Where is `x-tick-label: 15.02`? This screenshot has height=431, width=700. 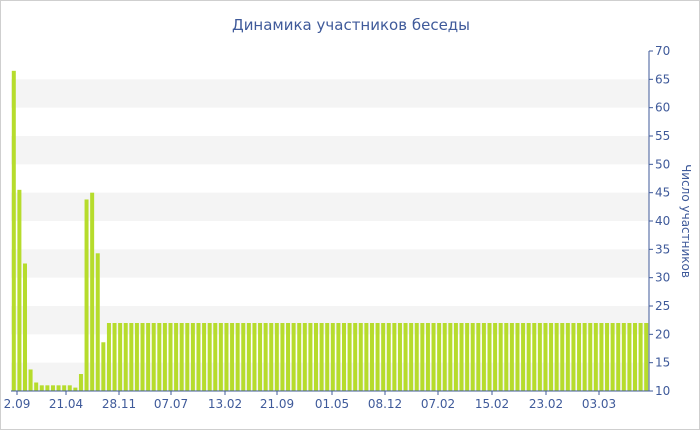 x-tick-label: 15.02 is located at coordinates (492, 404).